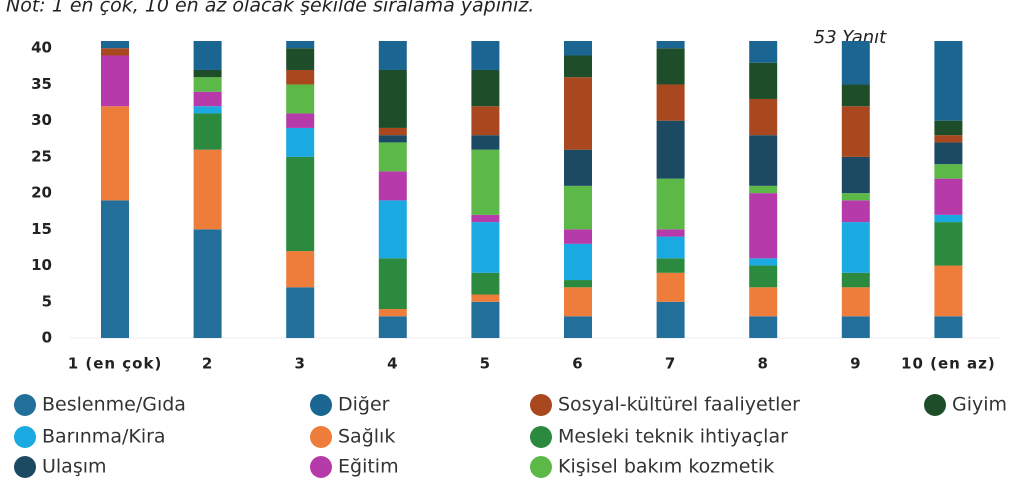 This screenshot has height=486, width=1022. What do you see at coordinates (948, 364) in the screenshot?
I see `x-tick-label: 10 (en az)` at bounding box center [948, 364].